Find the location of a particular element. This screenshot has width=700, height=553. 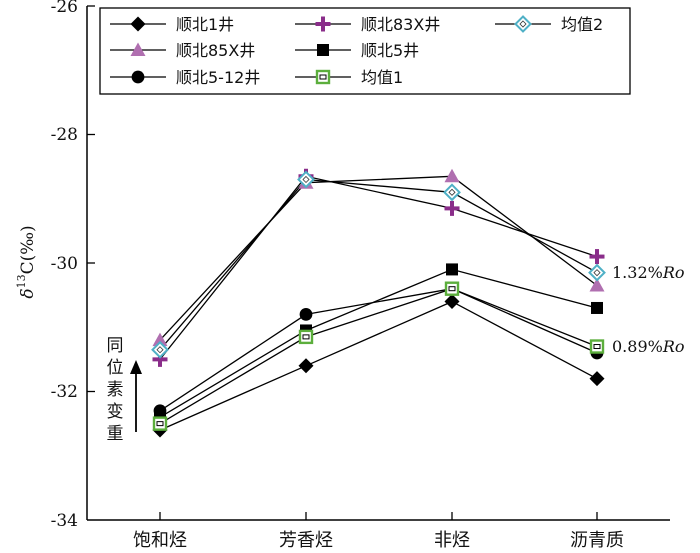

arrow-label-char: 变 is located at coordinates (115, 412).